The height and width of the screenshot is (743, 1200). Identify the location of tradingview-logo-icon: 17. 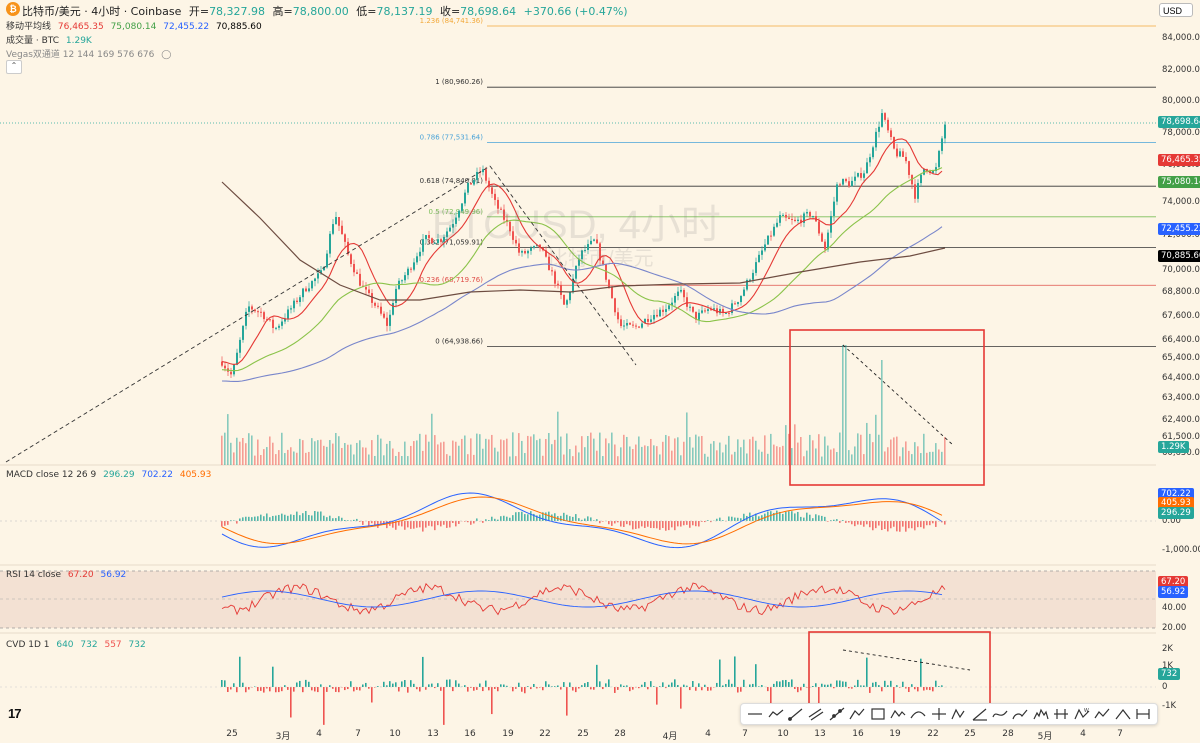
(15, 713).